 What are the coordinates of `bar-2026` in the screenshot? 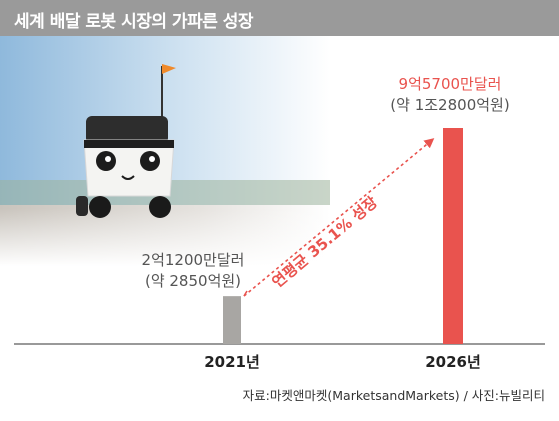 It's located at (453, 236).